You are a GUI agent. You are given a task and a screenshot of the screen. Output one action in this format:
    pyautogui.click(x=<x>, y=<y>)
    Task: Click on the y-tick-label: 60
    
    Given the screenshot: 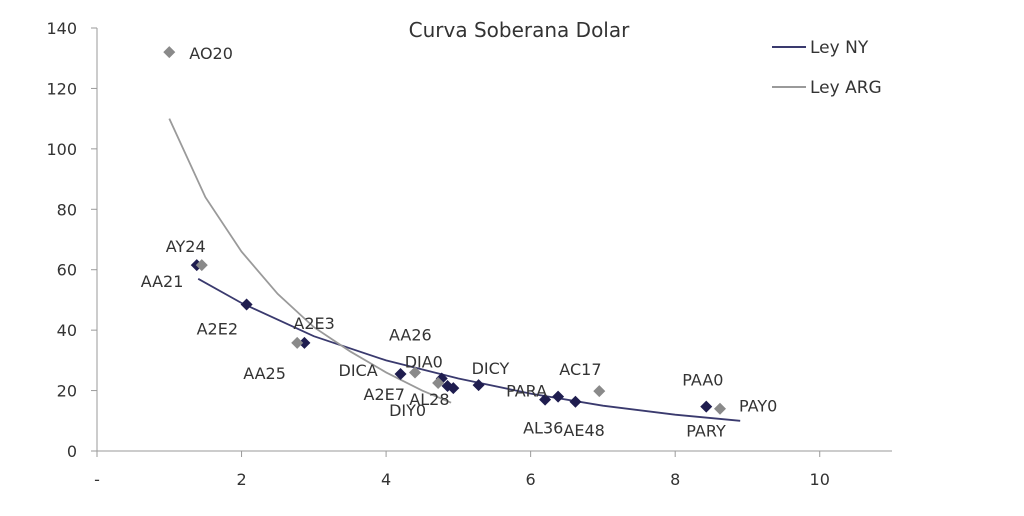 What is the action you would take?
    pyautogui.click(x=67, y=270)
    